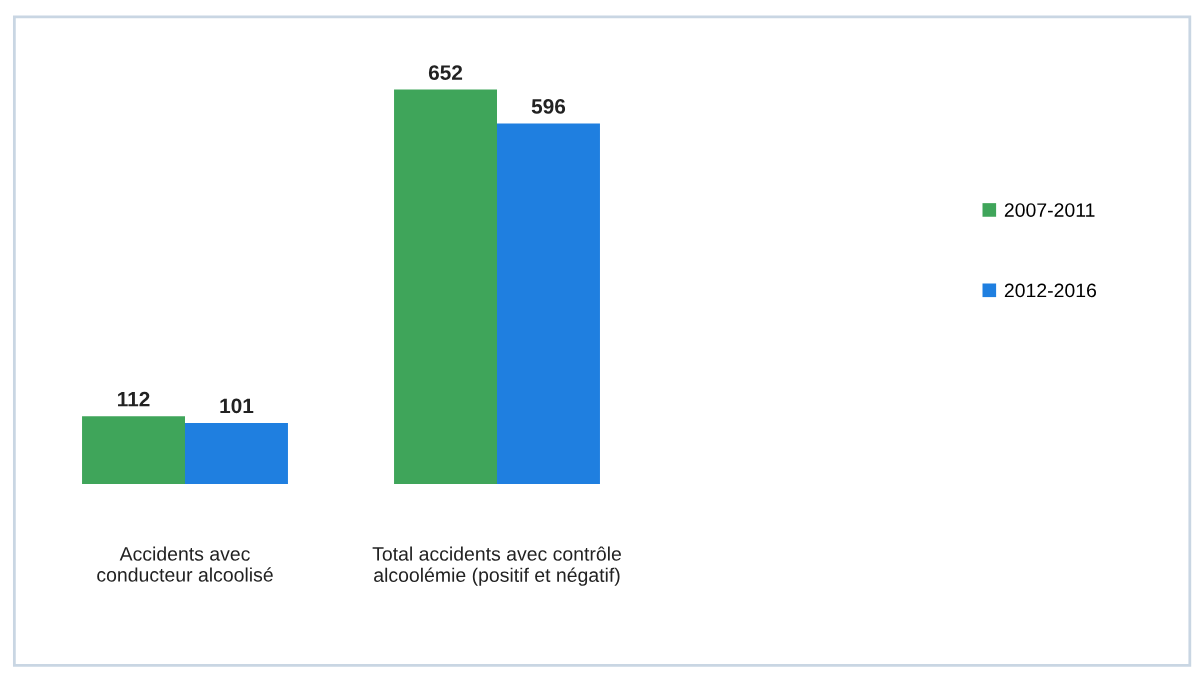 The width and height of the screenshot is (1197, 679). What do you see at coordinates (548, 106) in the screenshot?
I see `data-label: 596` at bounding box center [548, 106].